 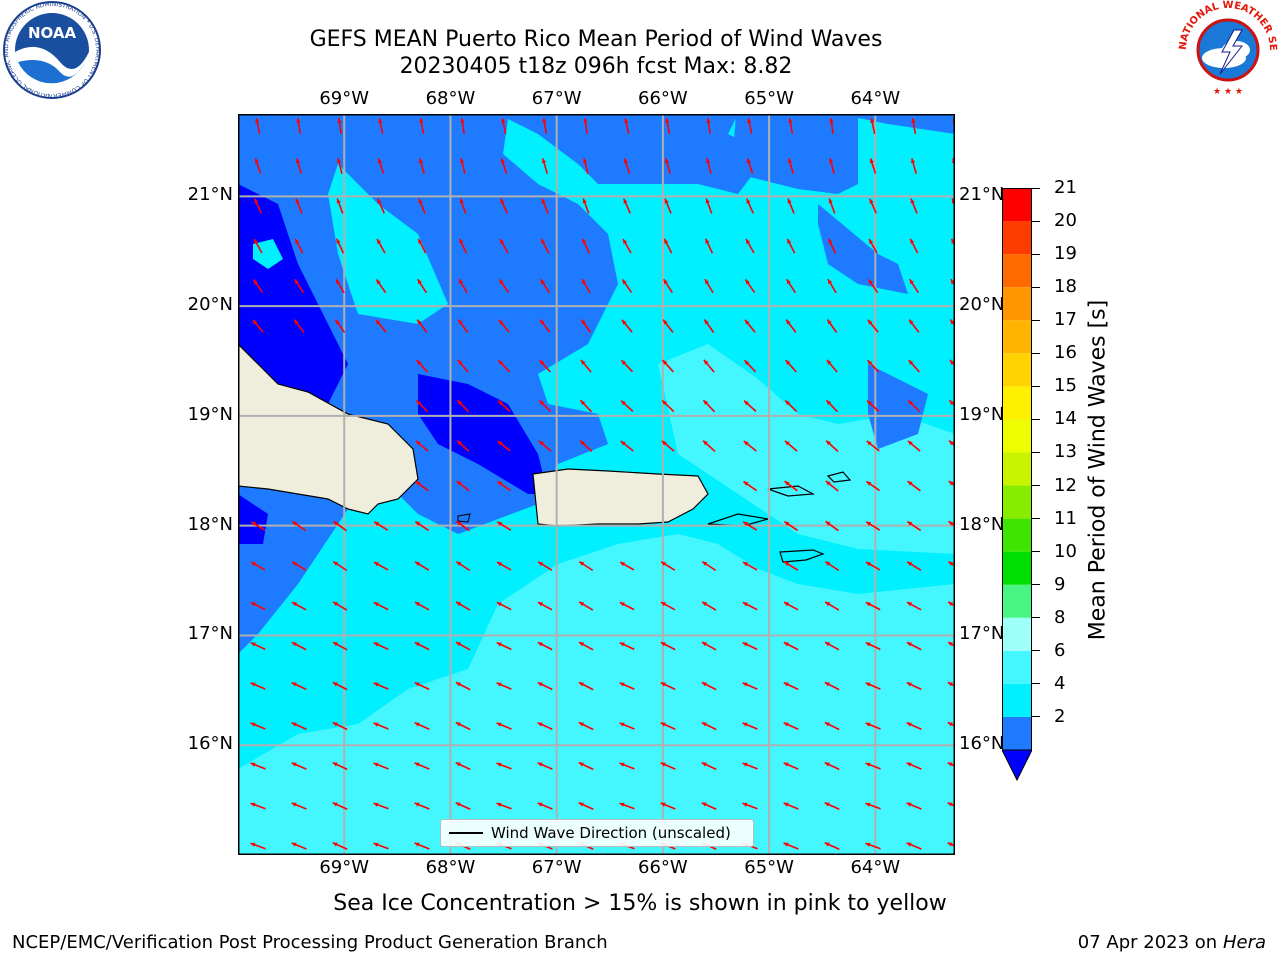 What do you see at coordinates (450, 98) in the screenshot?
I see `longitude-label-top: 68°W` at bounding box center [450, 98].